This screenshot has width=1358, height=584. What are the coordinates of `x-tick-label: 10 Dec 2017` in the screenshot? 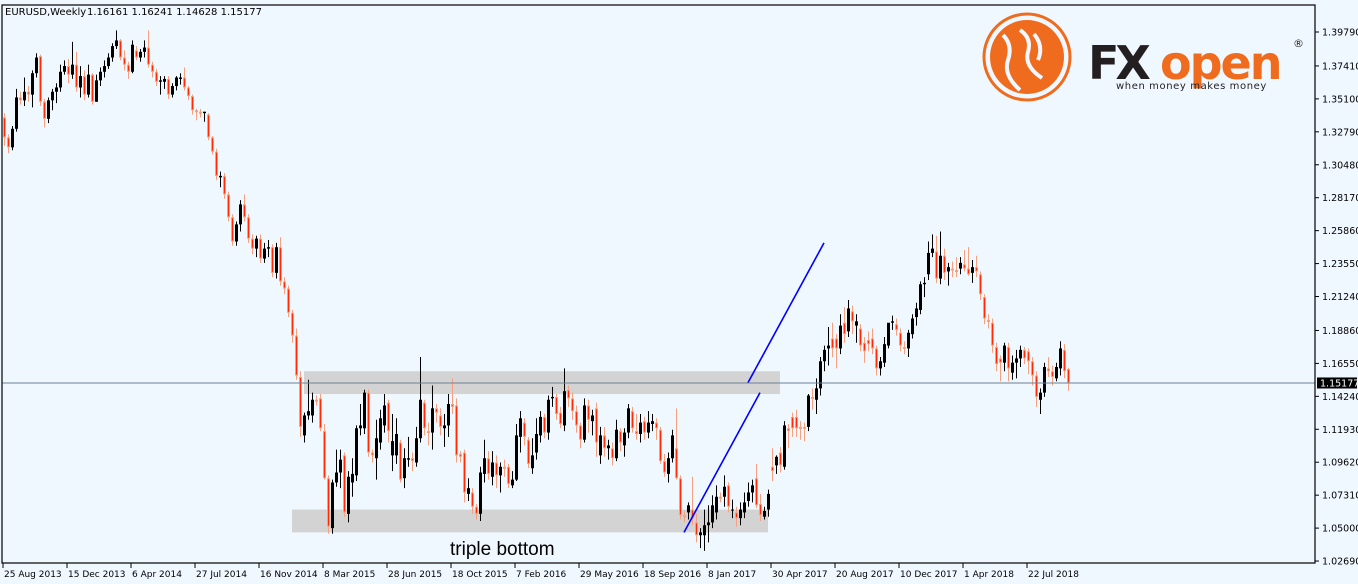 It's located at (929, 575).